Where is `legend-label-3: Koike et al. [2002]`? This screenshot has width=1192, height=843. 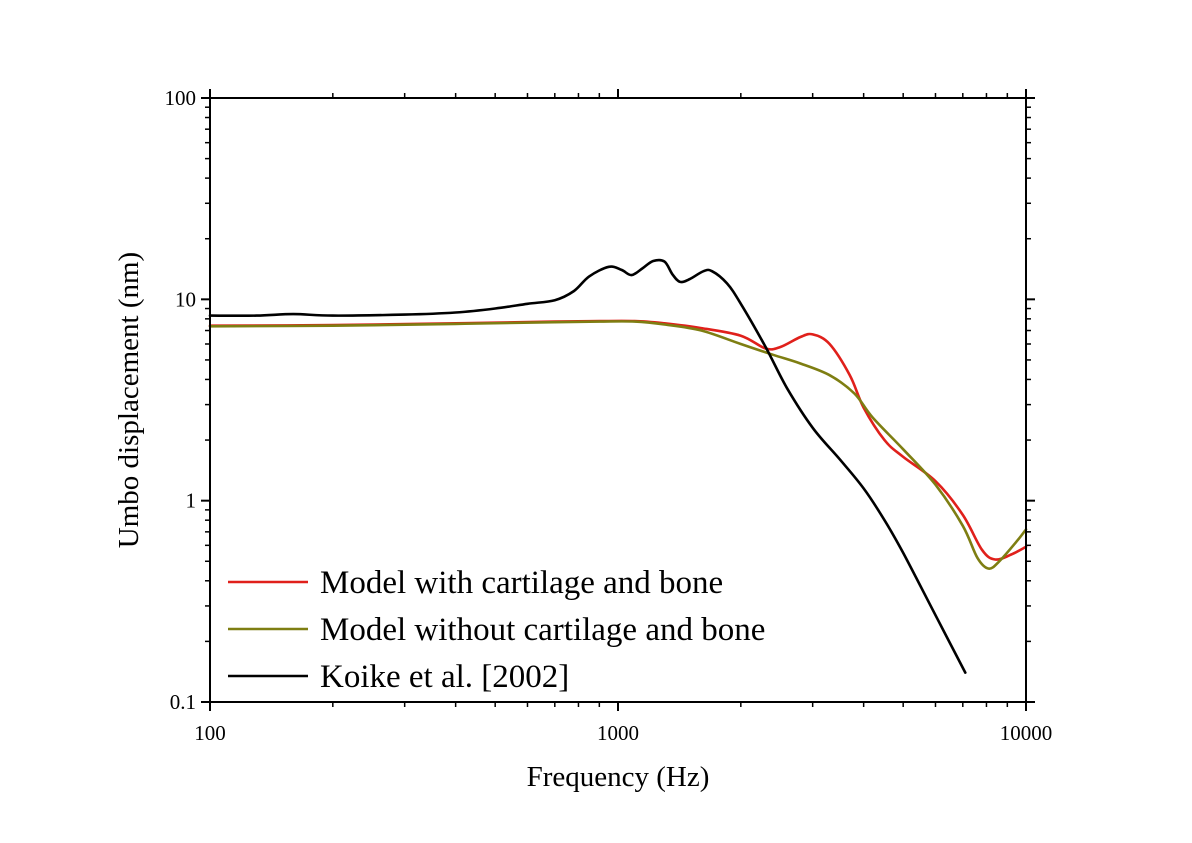 legend-label-3: Koike et al. [2002] is located at coordinates (444, 677).